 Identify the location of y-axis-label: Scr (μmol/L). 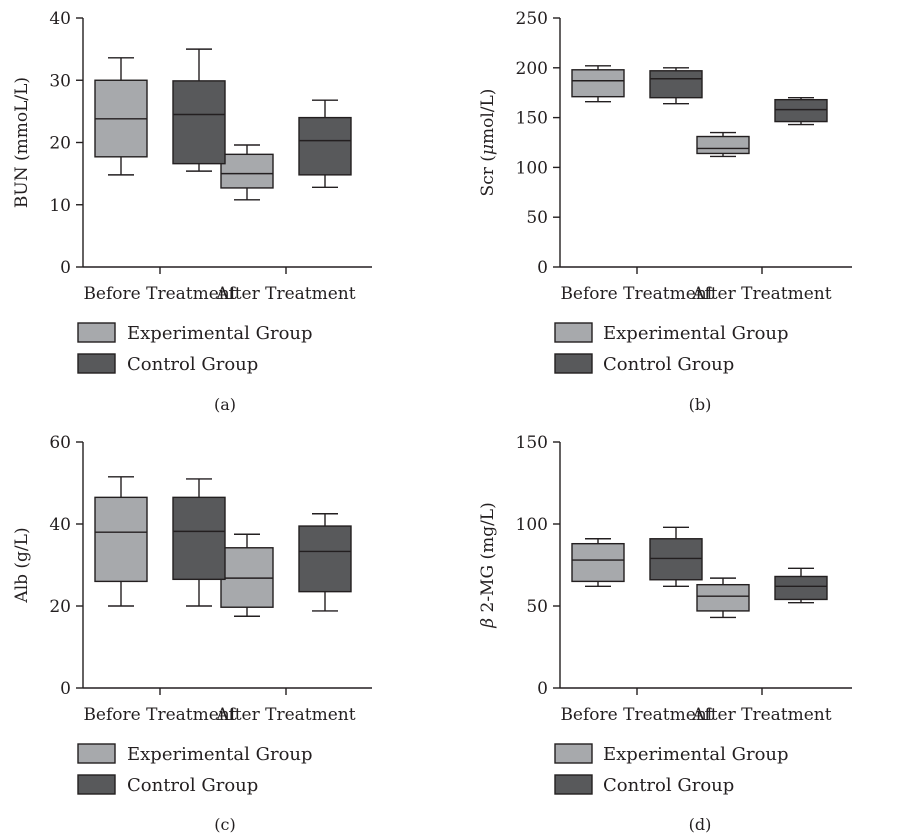
(488, 143).